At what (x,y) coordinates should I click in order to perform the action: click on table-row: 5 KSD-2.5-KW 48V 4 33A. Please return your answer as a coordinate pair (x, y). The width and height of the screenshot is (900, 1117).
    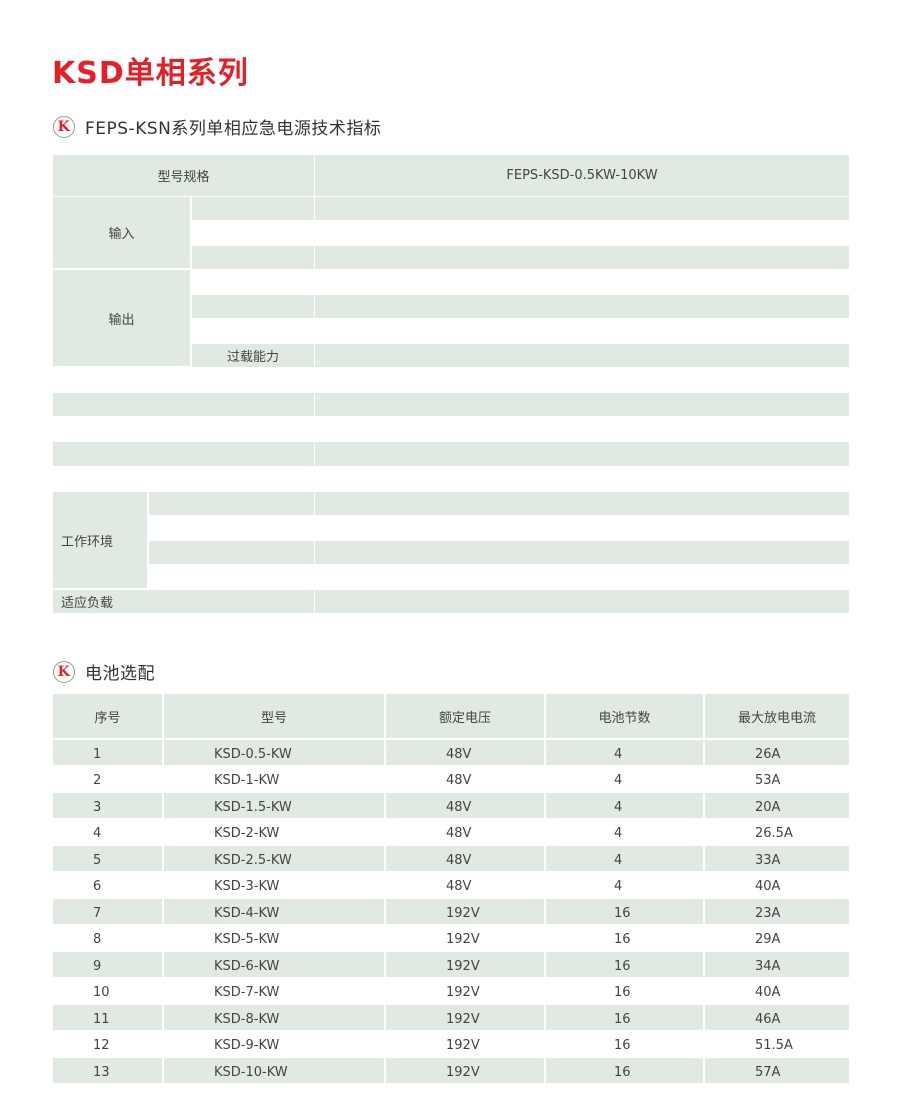
    Looking at the image, I should click on (451, 859).